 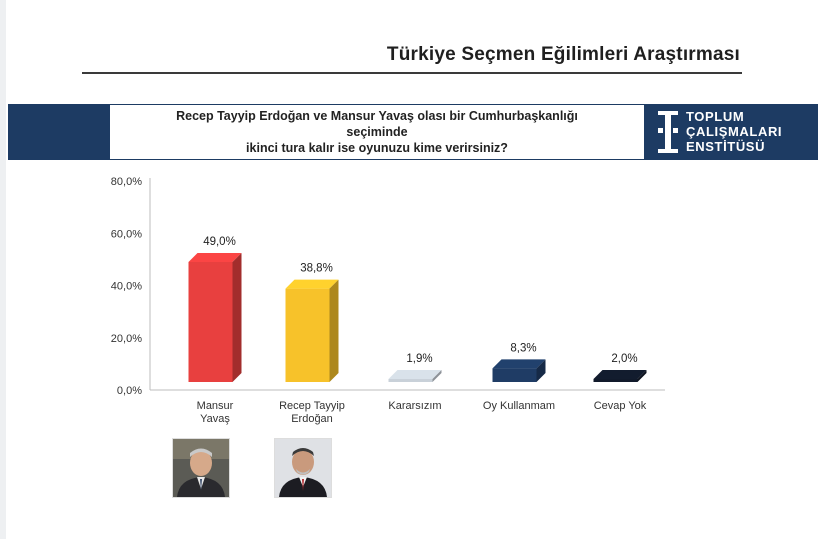 What do you see at coordinates (219, 242) in the screenshot?
I see `data-label: 49,0%` at bounding box center [219, 242].